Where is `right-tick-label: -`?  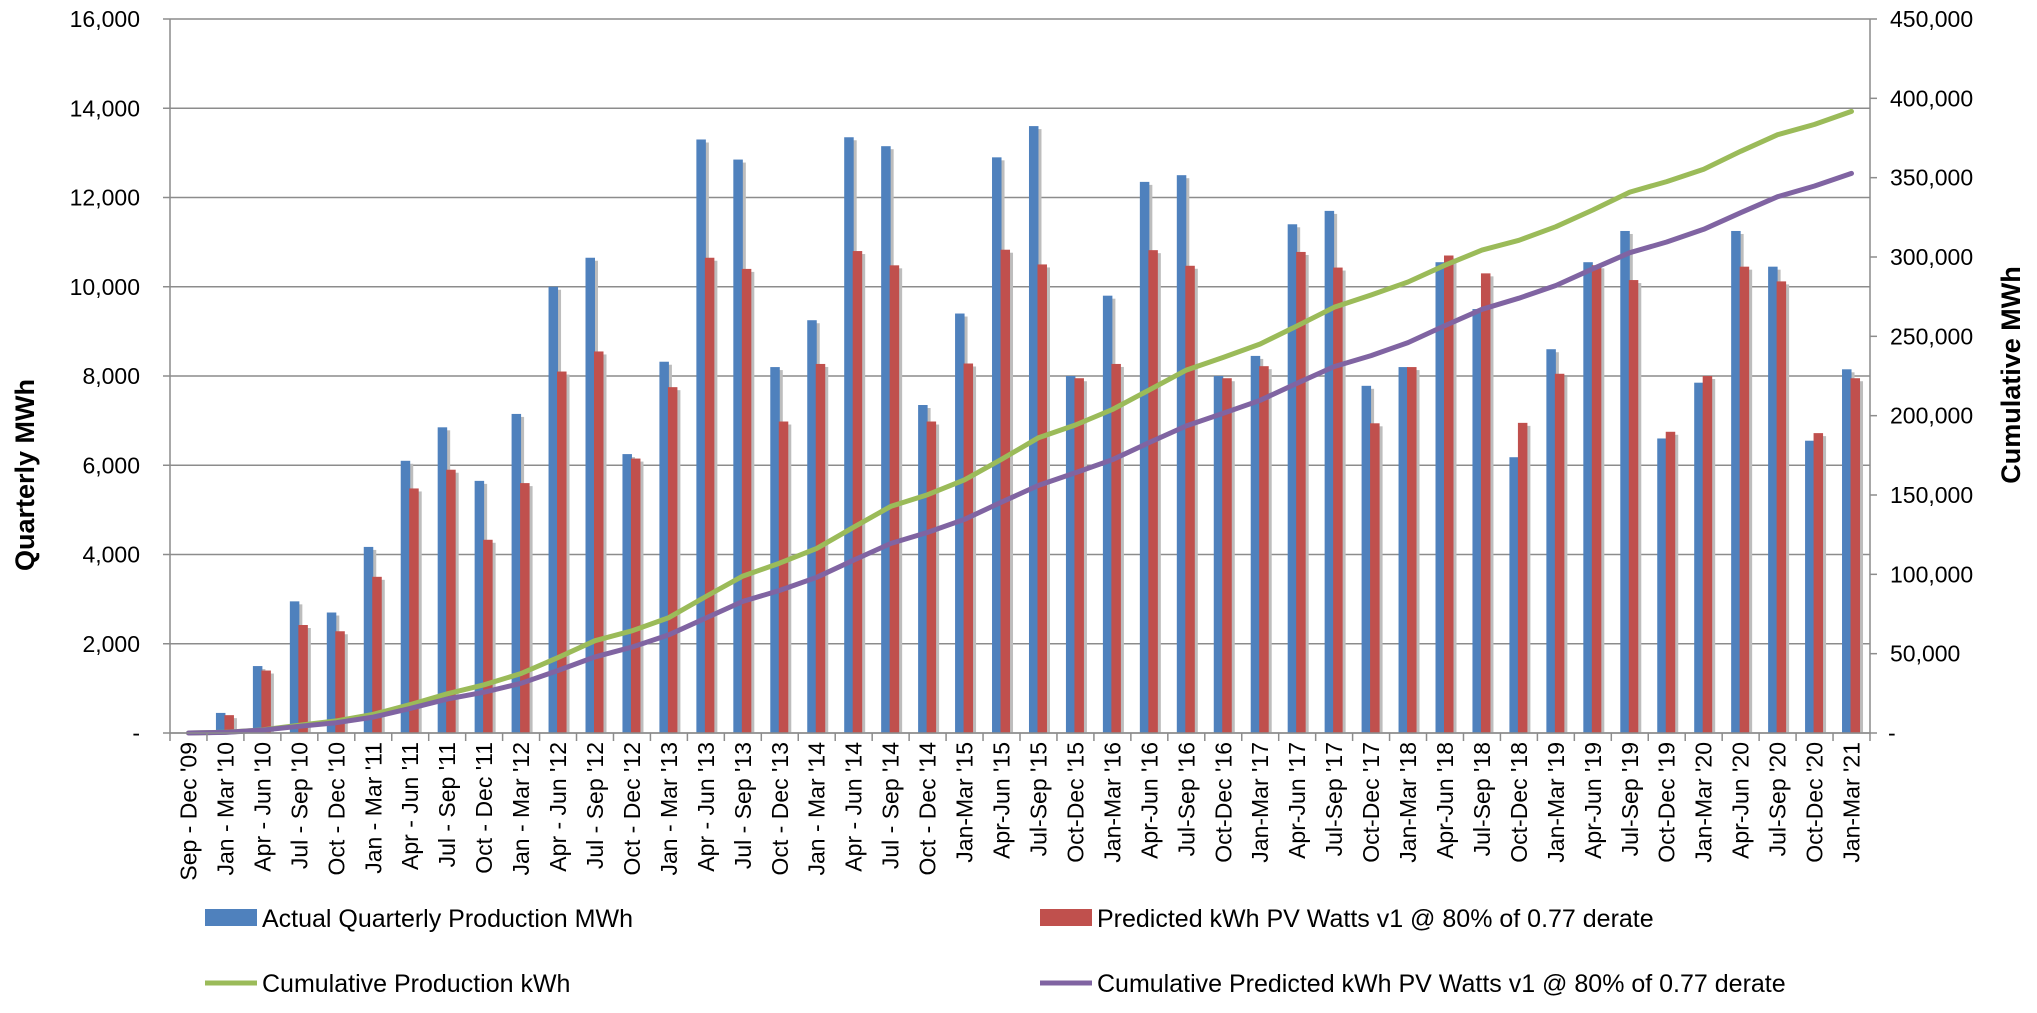 right-tick-label: - is located at coordinates (1892, 733).